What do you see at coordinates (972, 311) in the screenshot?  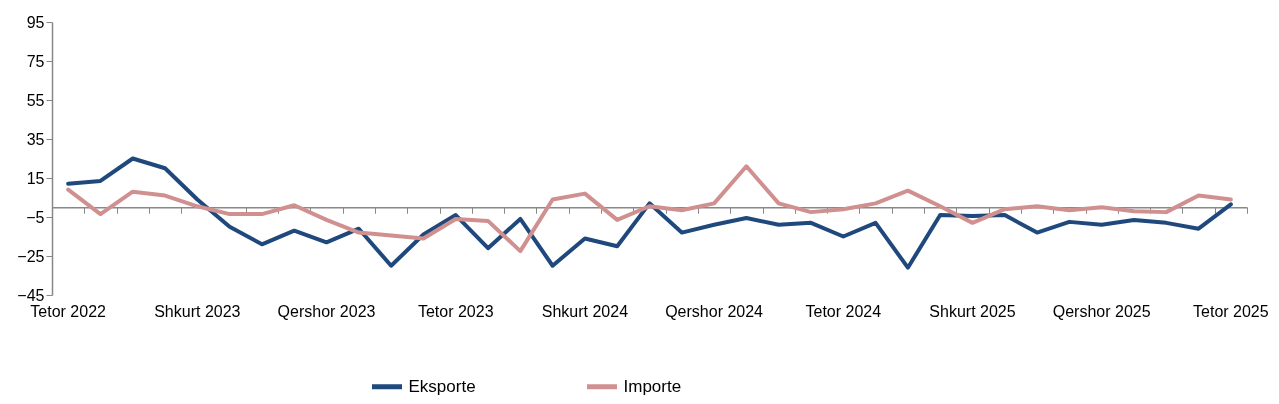 I see `x-tick-label: Shkurt 2025` at bounding box center [972, 311].